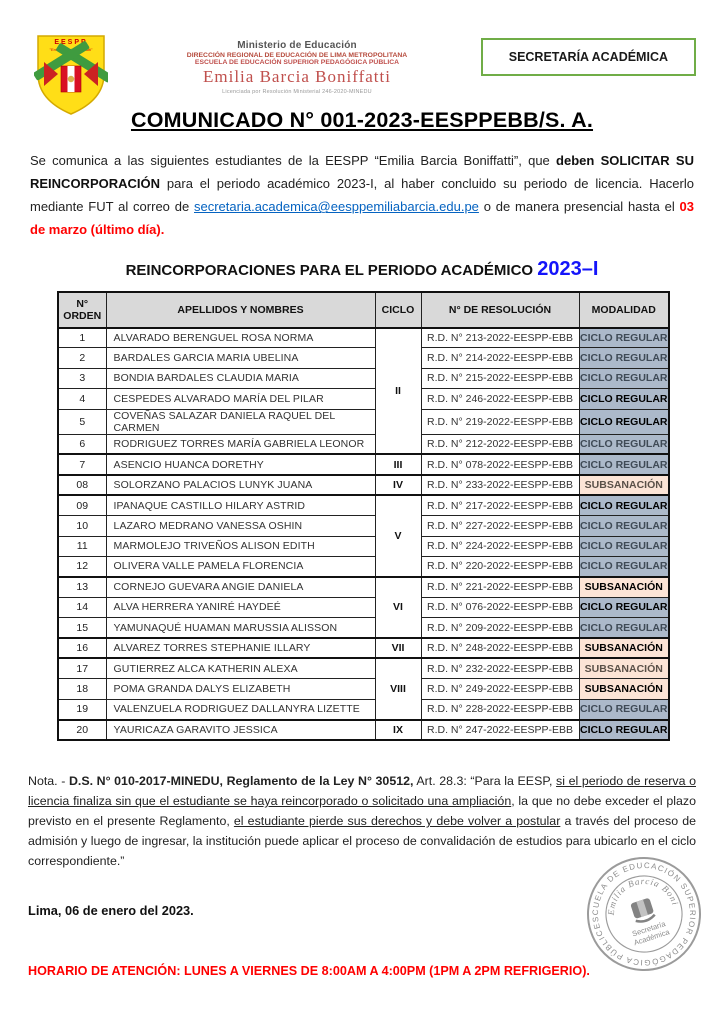 Image resolution: width=724 pixels, height=1024 pixels. Describe the element at coordinates (240, 484) in the screenshot. I see `nombres-cell: SOLORZANO PALACIOS LUNYK JUANA` at that location.